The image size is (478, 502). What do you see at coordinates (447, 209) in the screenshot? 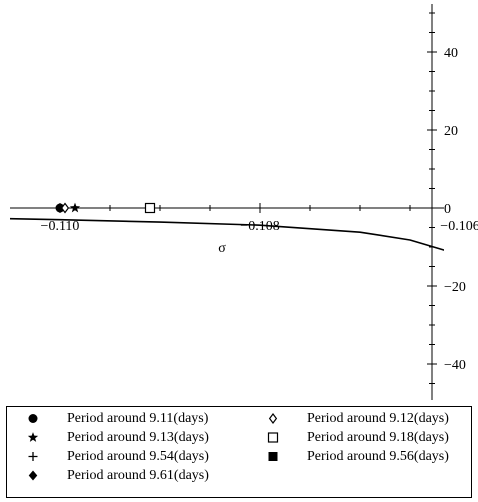
I see `y-tick-label: 0` at bounding box center [447, 209].